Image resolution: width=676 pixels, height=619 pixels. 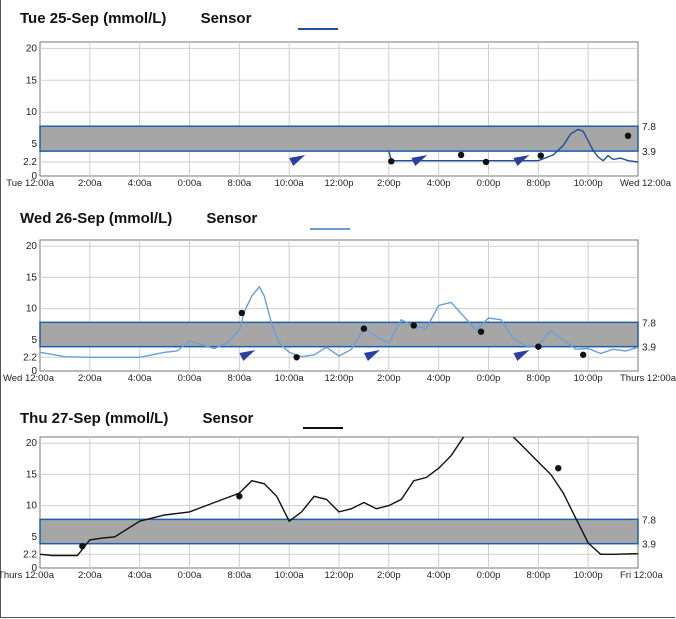 I want to click on panel-title-wed: Wed 26-Sep (mmol/L) Sensor, so click(x=138, y=218).